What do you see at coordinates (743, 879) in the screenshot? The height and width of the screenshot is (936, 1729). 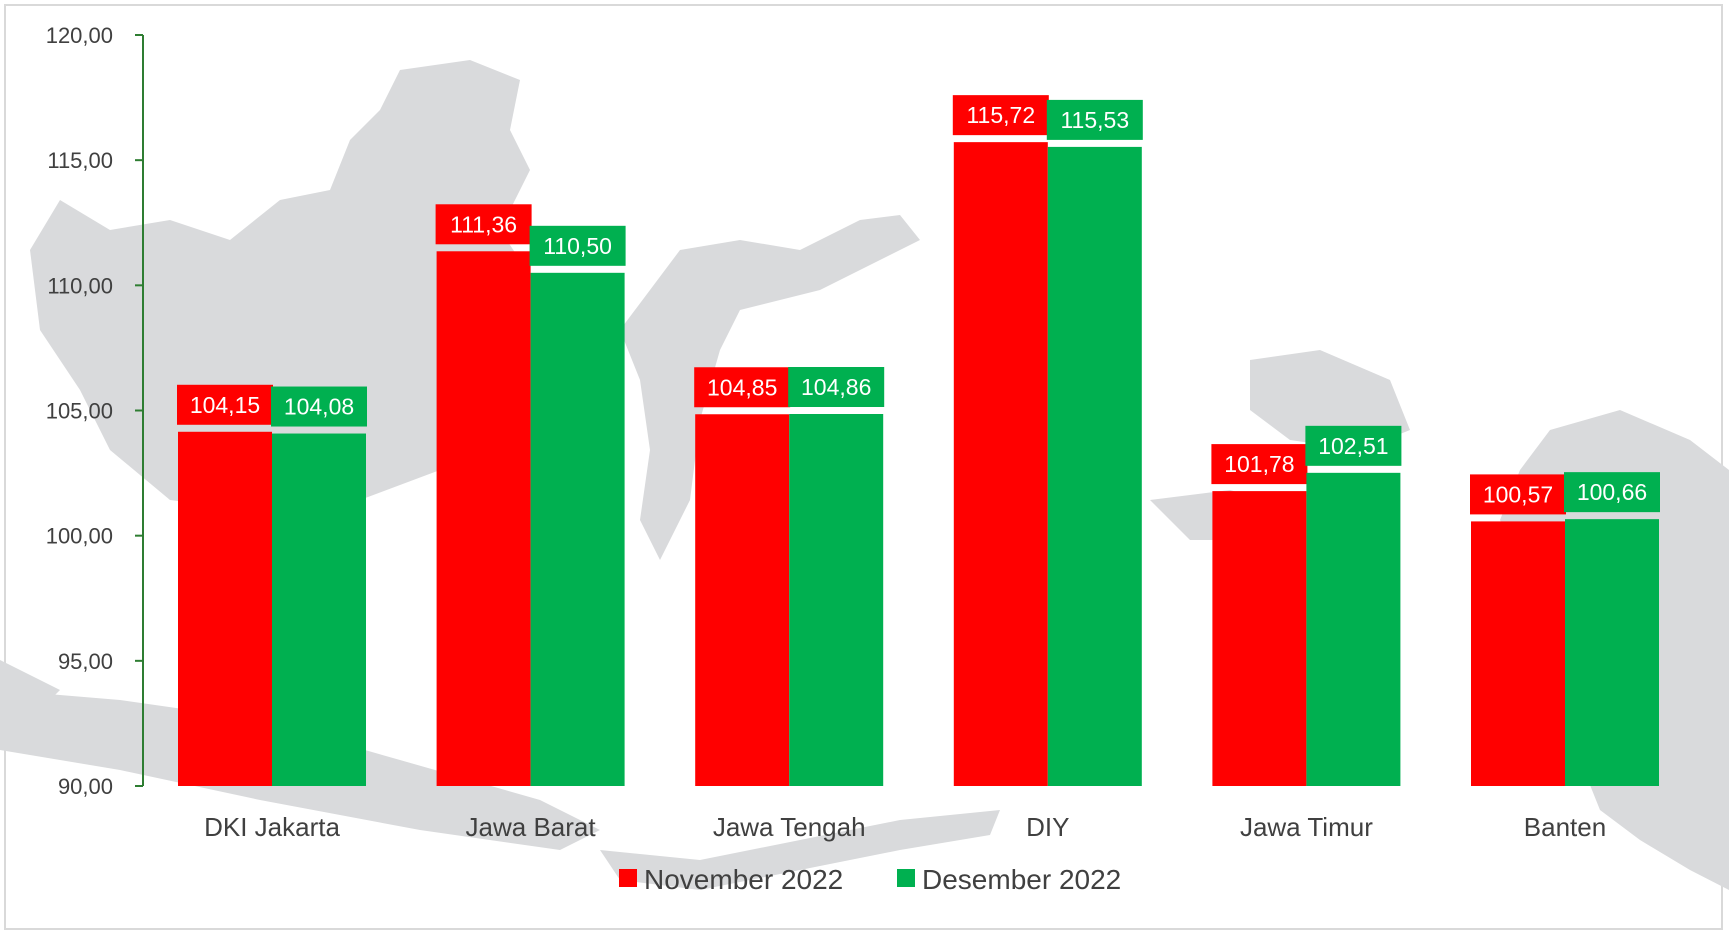 I see `legend-label: November 2022` at bounding box center [743, 879].